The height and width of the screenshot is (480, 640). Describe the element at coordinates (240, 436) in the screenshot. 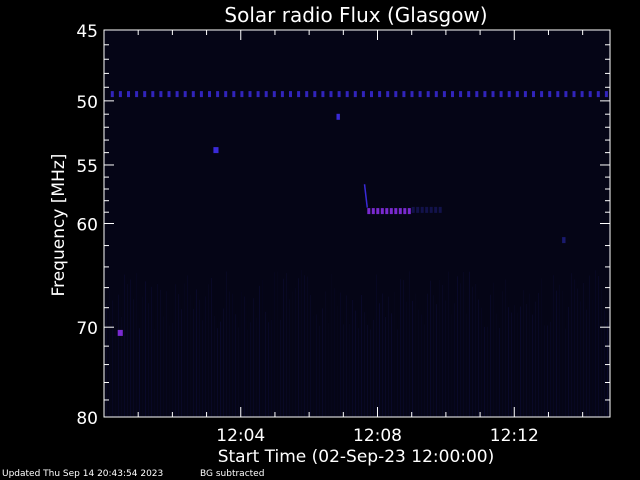

I see `x-tick-label: 12:04` at that location.